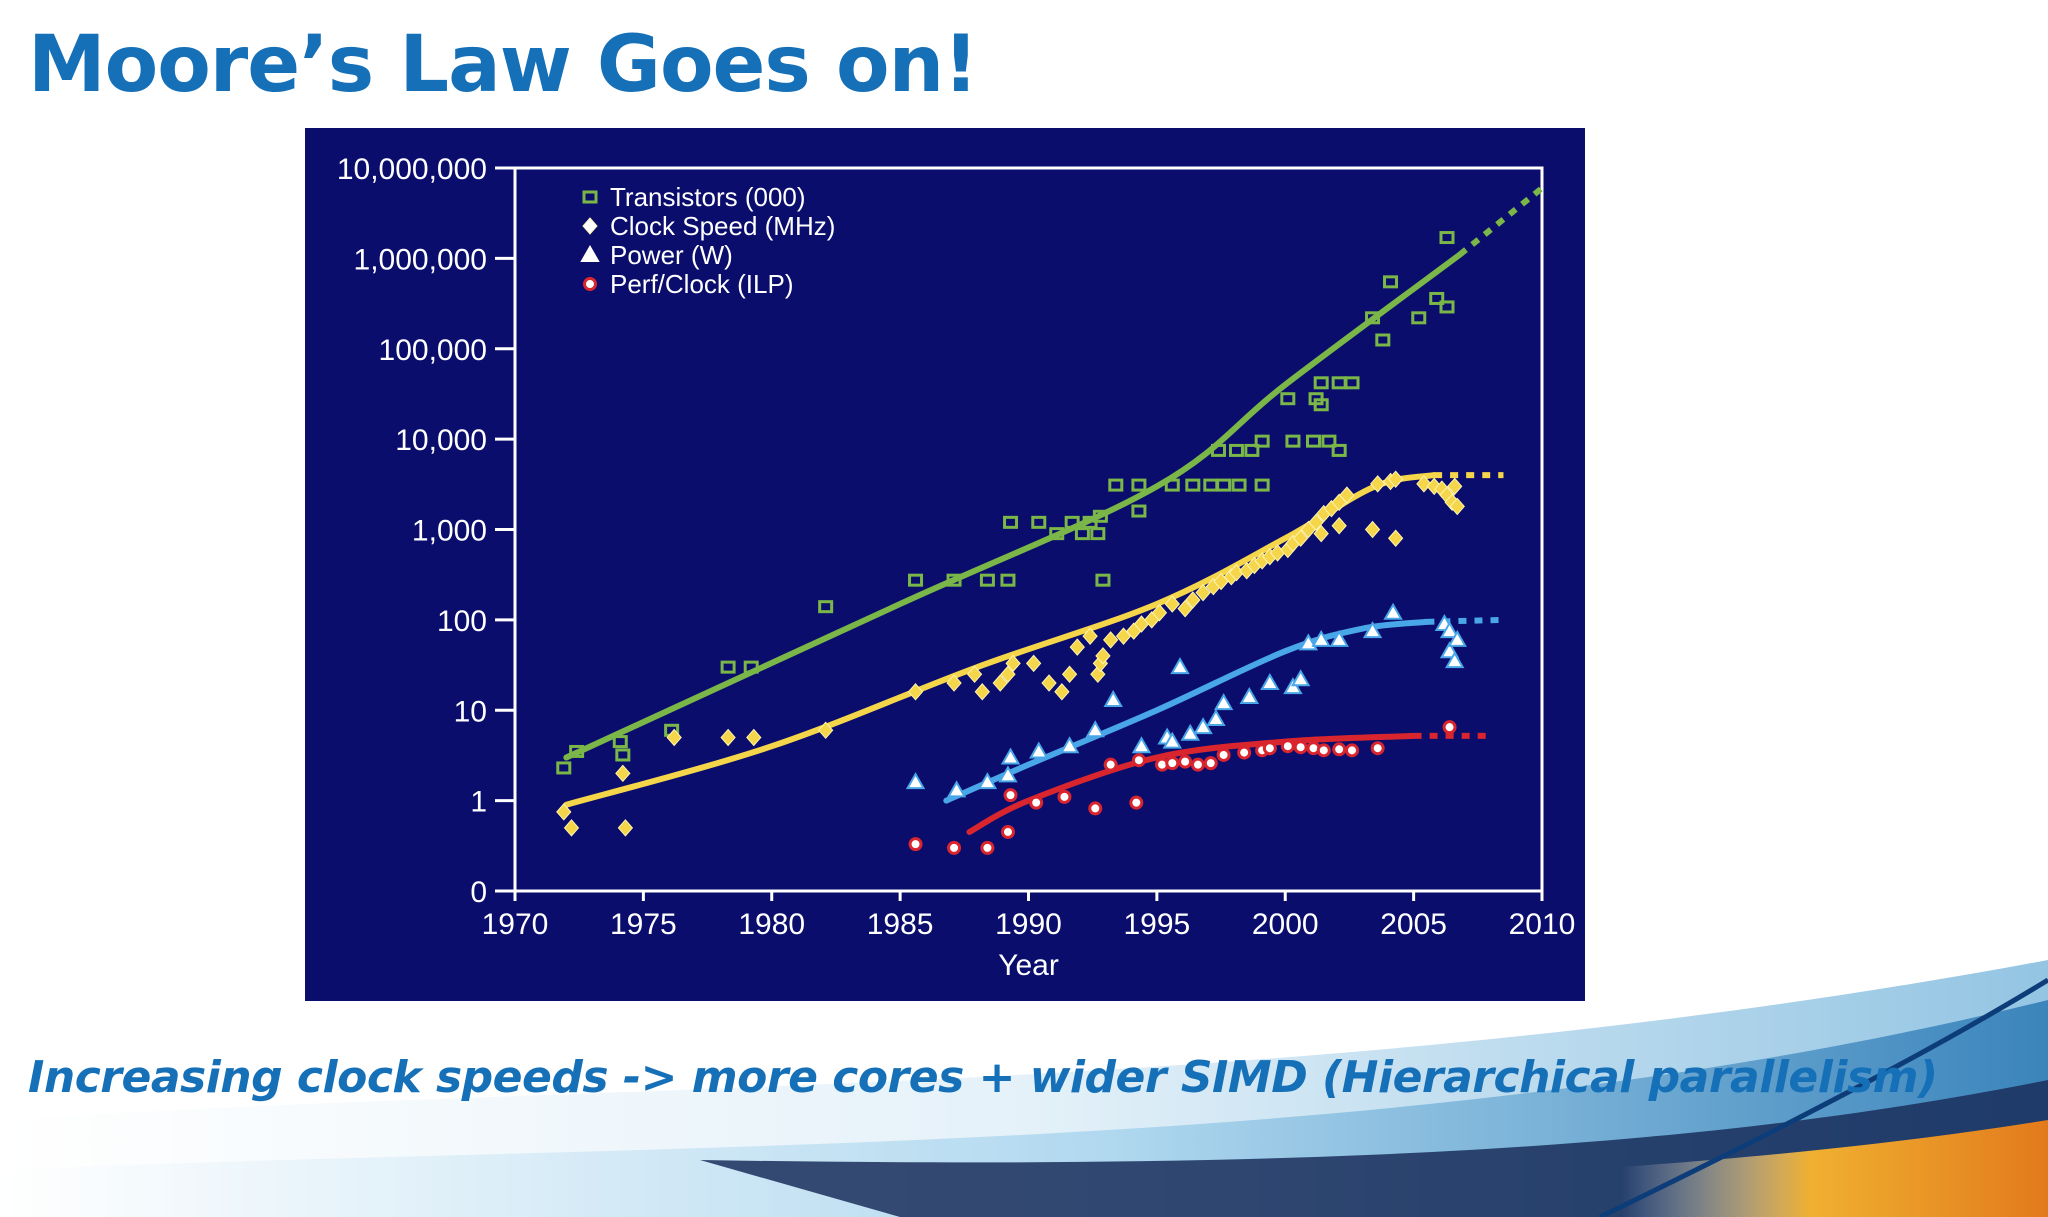 The height and width of the screenshot is (1217, 2048). I want to click on y-tick-label: 1,000, so click(449, 531).